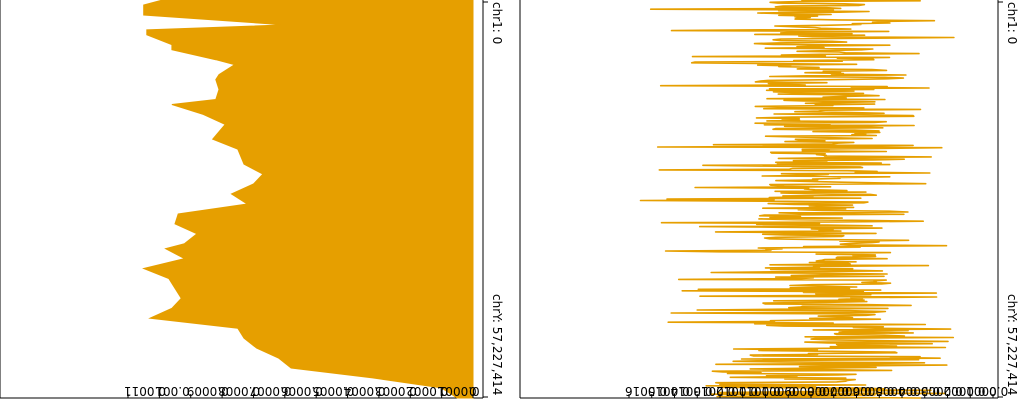 This screenshot has width=1030, height=400. I want to click on value-tick-label: 0.0013, so click(714, 391).